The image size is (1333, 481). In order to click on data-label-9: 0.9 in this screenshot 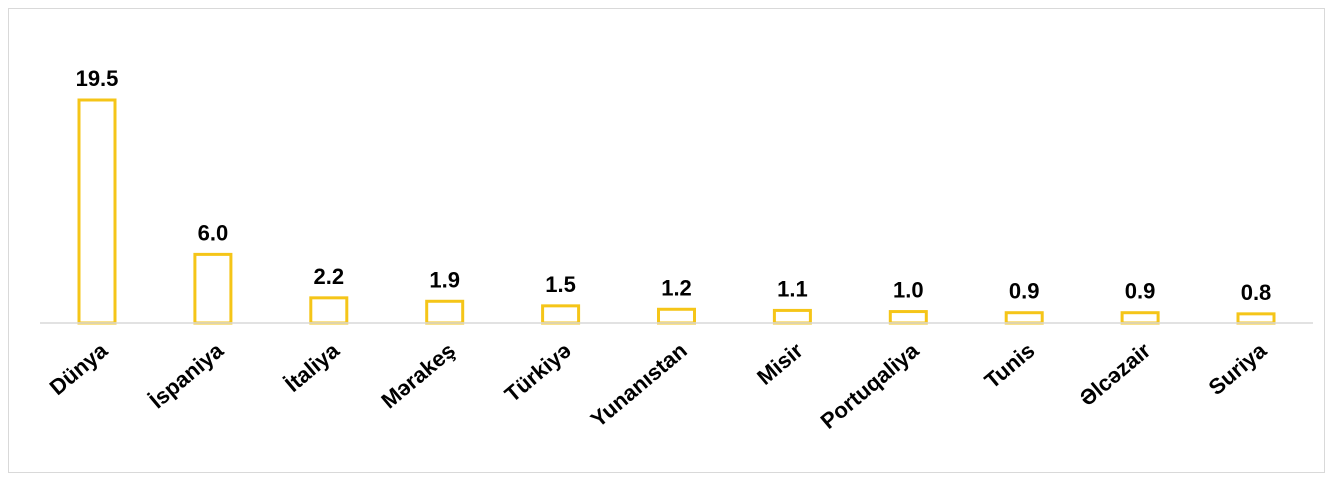, I will do `click(1140, 291)`.